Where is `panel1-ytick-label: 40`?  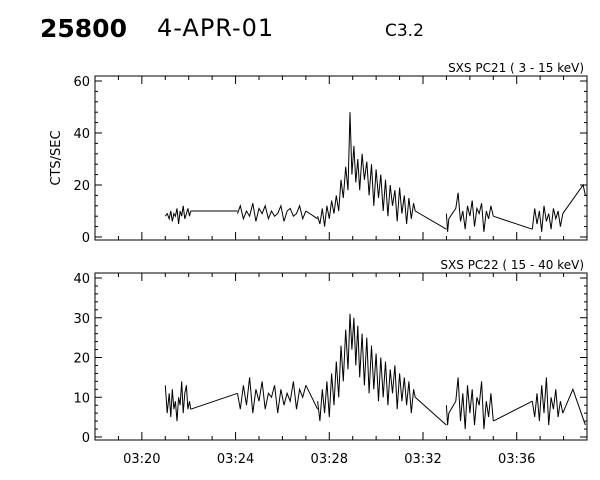 panel1-ytick-label: 40 is located at coordinates (81, 134).